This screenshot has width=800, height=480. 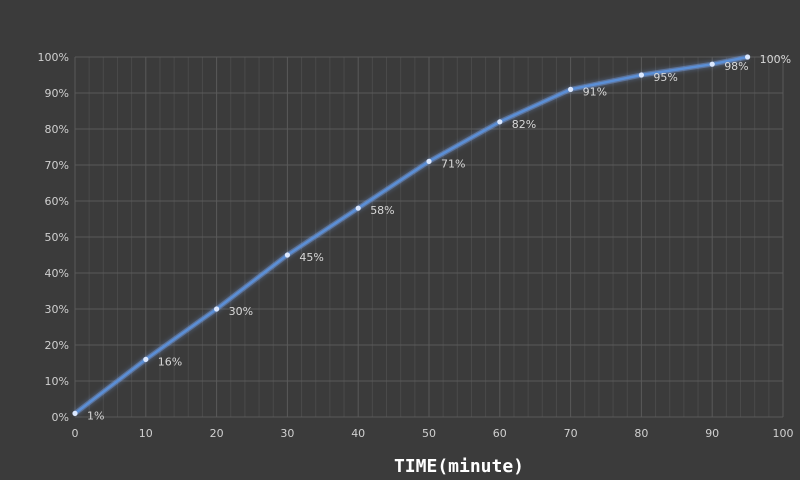 What do you see at coordinates (53, 57) in the screenshot?
I see `y-tick-label: 100%` at bounding box center [53, 57].